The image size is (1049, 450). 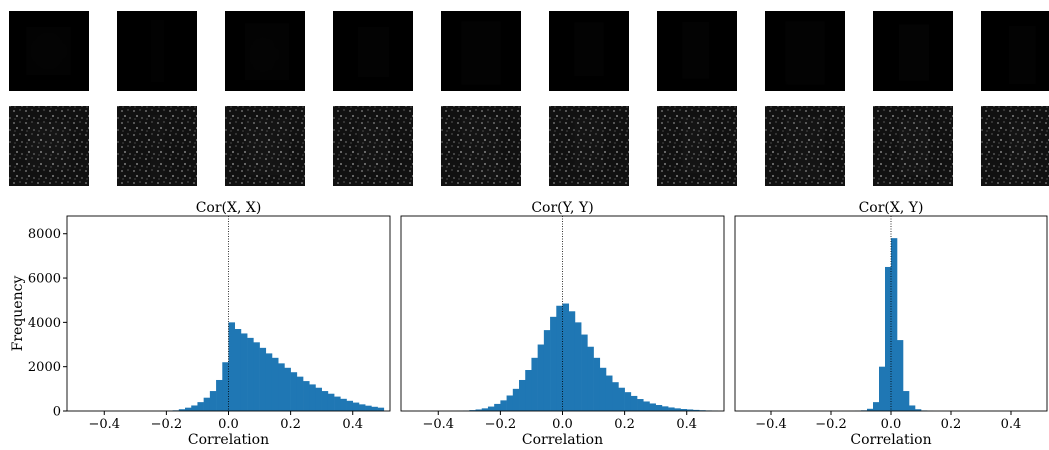 What do you see at coordinates (229, 208) in the screenshot?
I see `chart-title: Cor(X, X)` at bounding box center [229, 208].